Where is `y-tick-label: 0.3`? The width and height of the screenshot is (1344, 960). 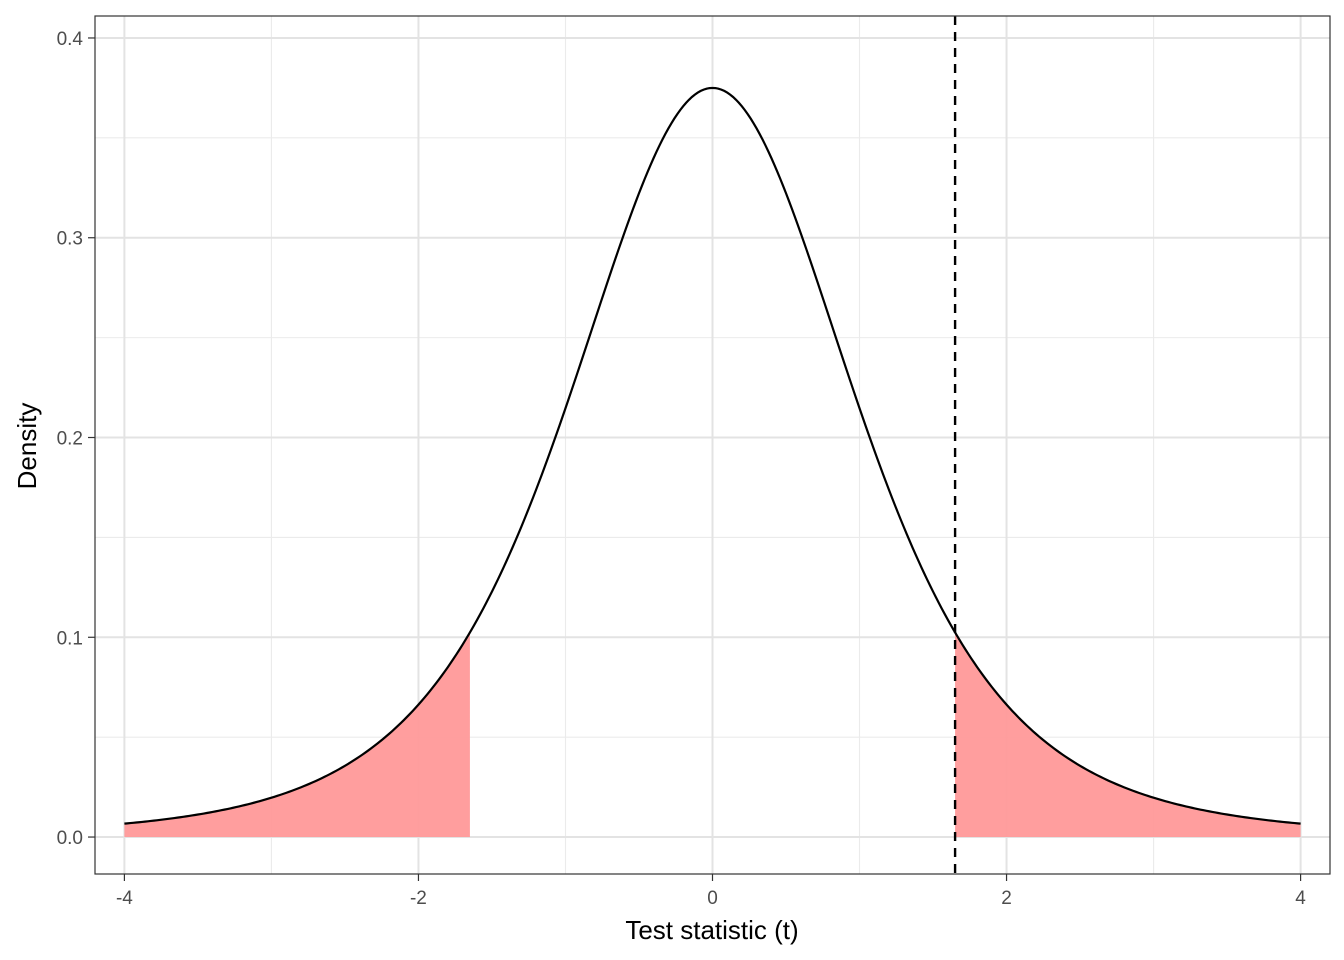 y-tick-label: 0.3 is located at coordinates (70, 239).